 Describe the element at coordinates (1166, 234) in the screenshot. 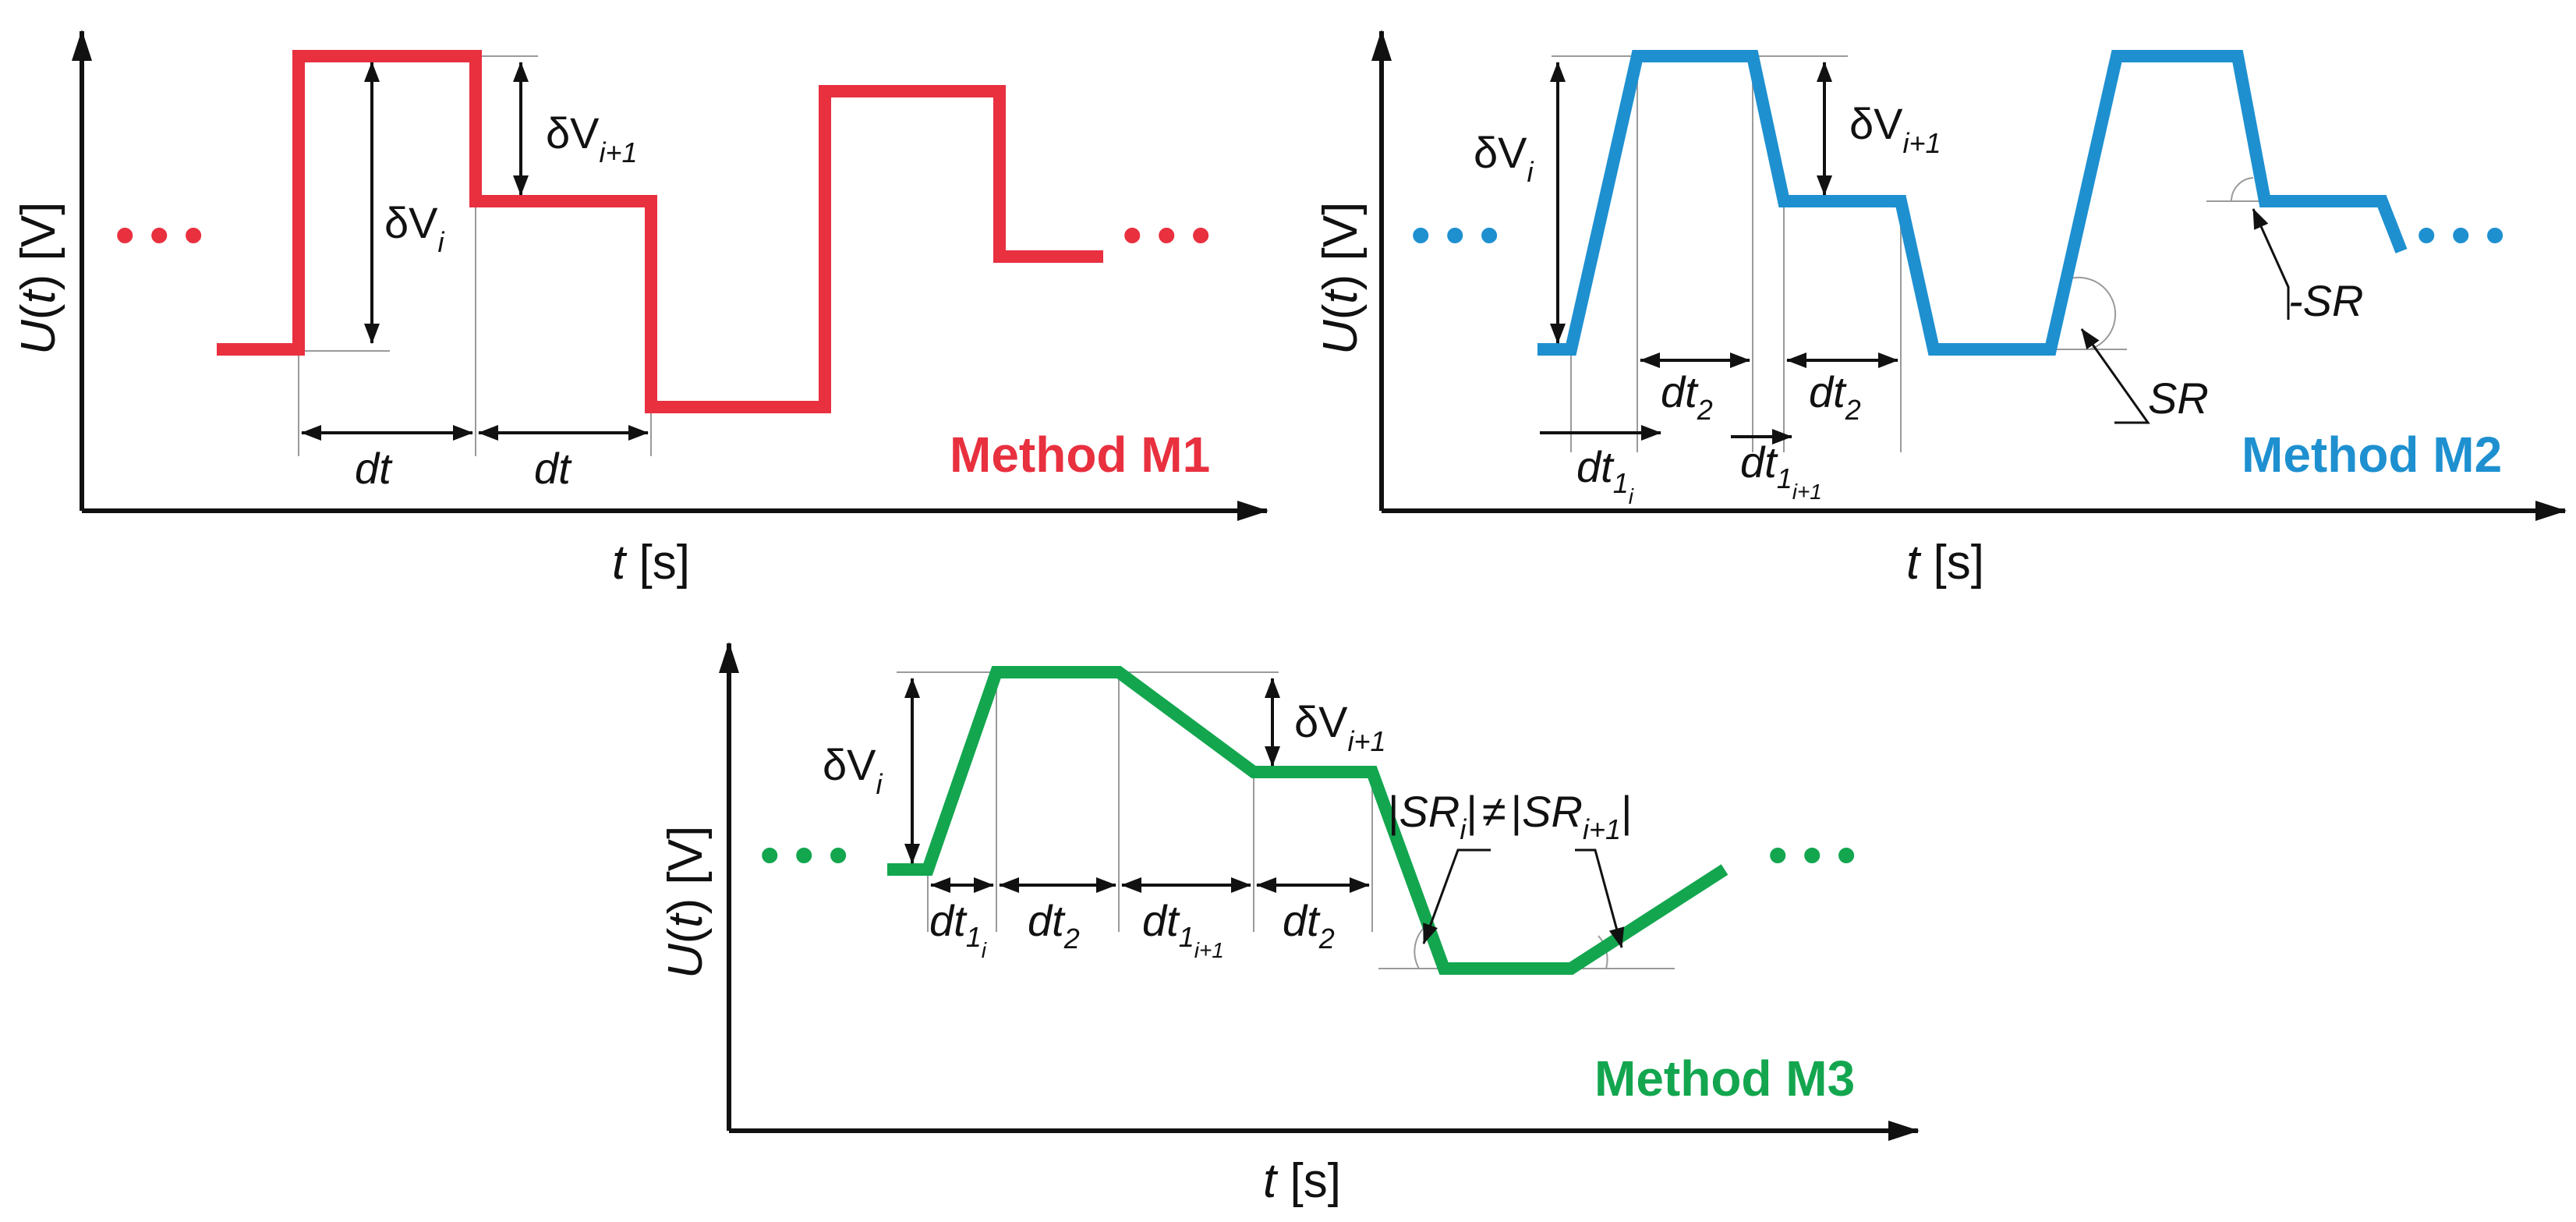

I see `m1-ellipsis-right: • • •` at that location.